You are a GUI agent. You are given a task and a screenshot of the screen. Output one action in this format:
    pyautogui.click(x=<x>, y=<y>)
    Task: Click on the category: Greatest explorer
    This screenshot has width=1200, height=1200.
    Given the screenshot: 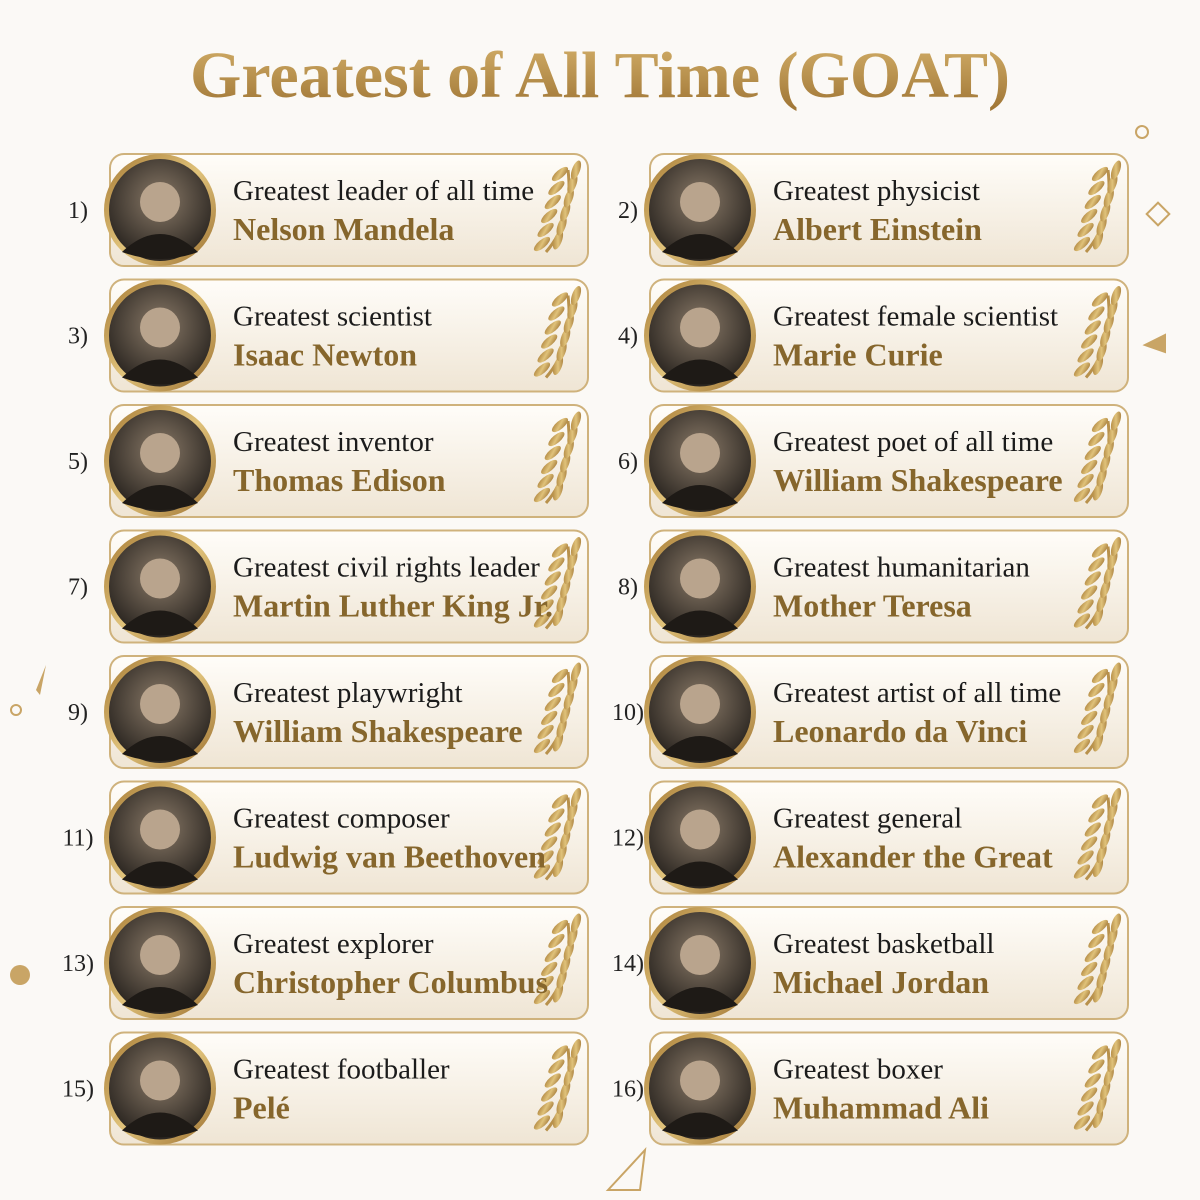 What is the action you would take?
    pyautogui.click(x=333, y=944)
    